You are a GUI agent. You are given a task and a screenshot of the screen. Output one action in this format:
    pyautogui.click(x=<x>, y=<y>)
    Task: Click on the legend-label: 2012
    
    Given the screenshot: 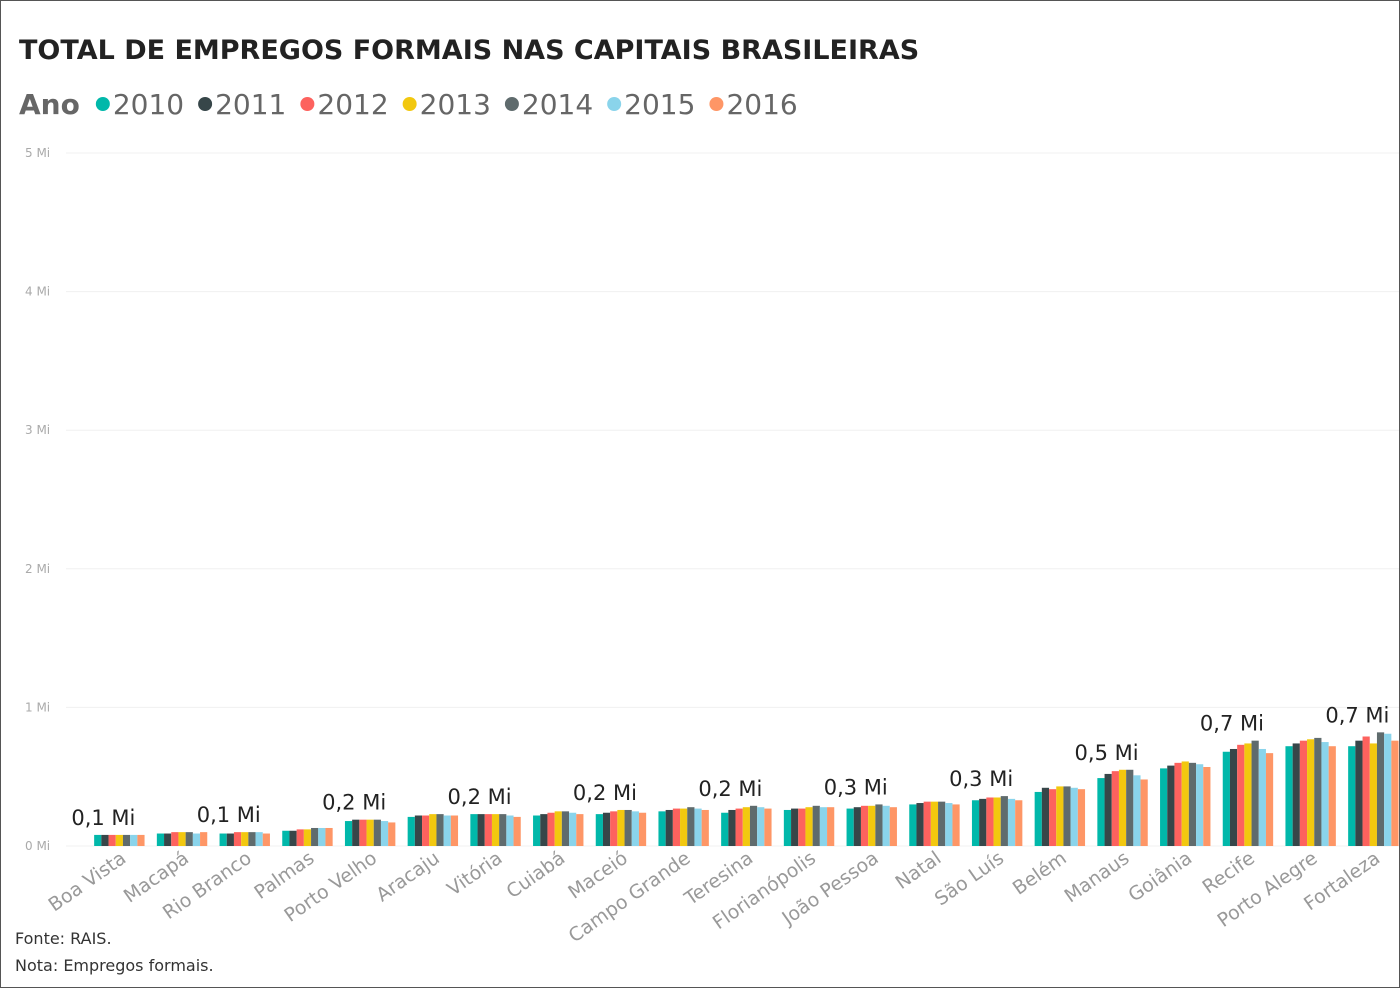 What is the action you would take?
    pyautogui.click(x=352, y=104)
    